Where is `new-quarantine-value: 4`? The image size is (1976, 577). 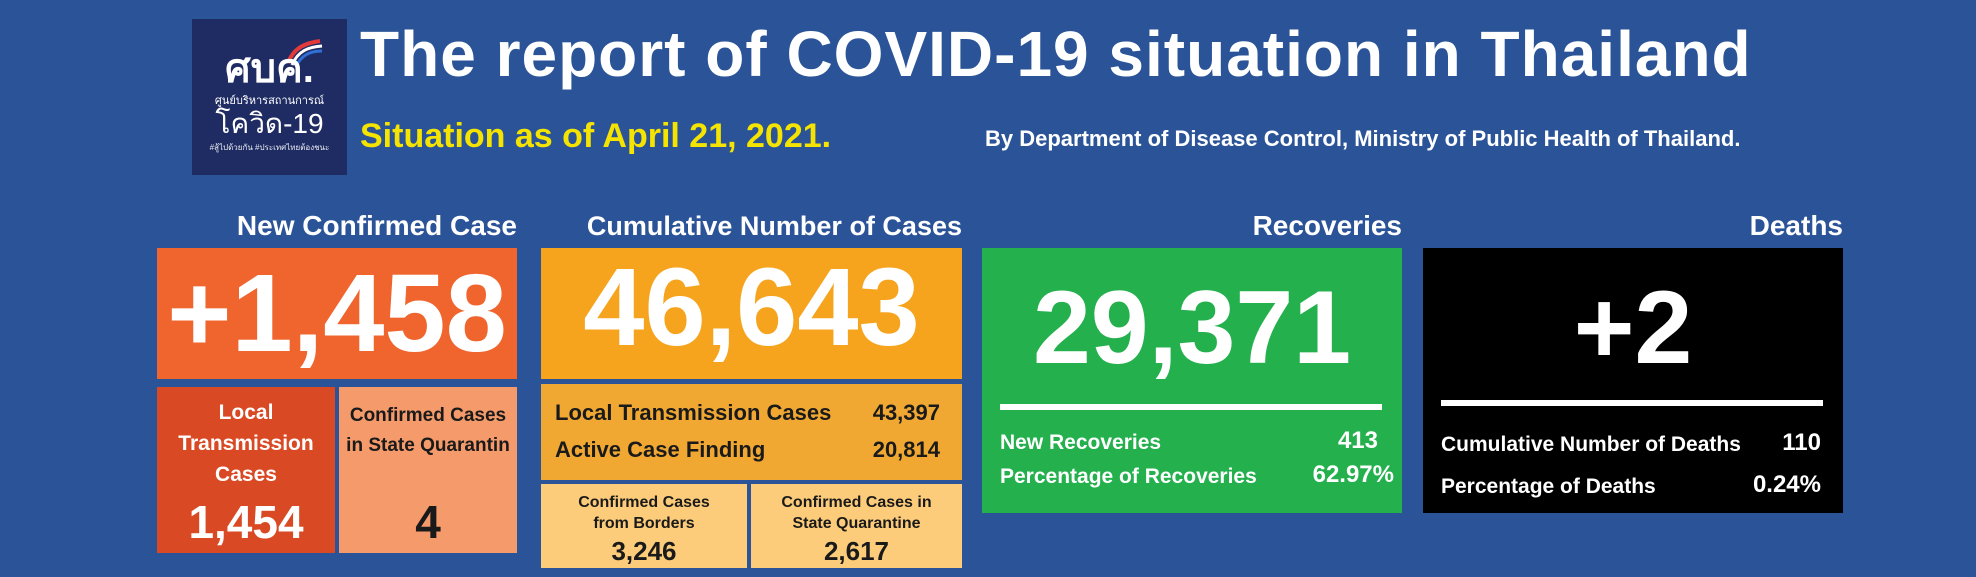
new-quarantine-value: 4 is located at coordinates (428, 522).